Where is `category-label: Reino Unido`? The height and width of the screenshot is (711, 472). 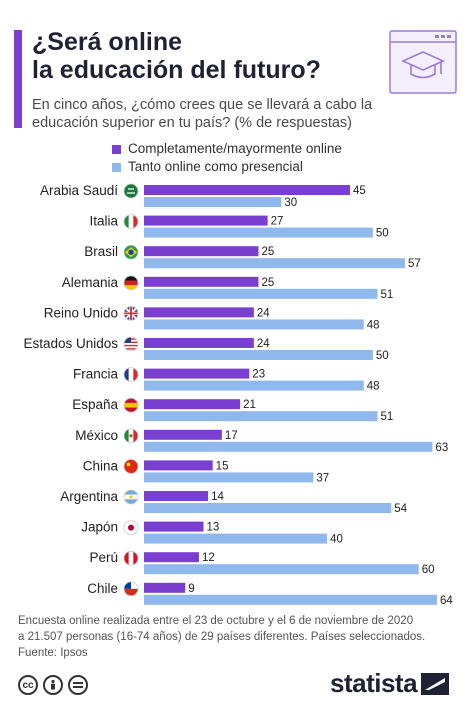 category-label: Reino Unido is located at coordinates (81, 312).